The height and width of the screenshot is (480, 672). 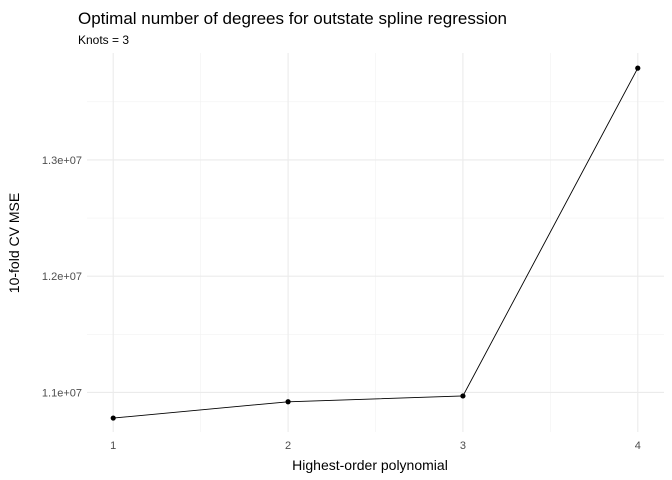 What do you see at coordinates (62, 161) in the screenshot?
I see `y-tick-label: 1.3e+07` at bounding box center [62, 161].